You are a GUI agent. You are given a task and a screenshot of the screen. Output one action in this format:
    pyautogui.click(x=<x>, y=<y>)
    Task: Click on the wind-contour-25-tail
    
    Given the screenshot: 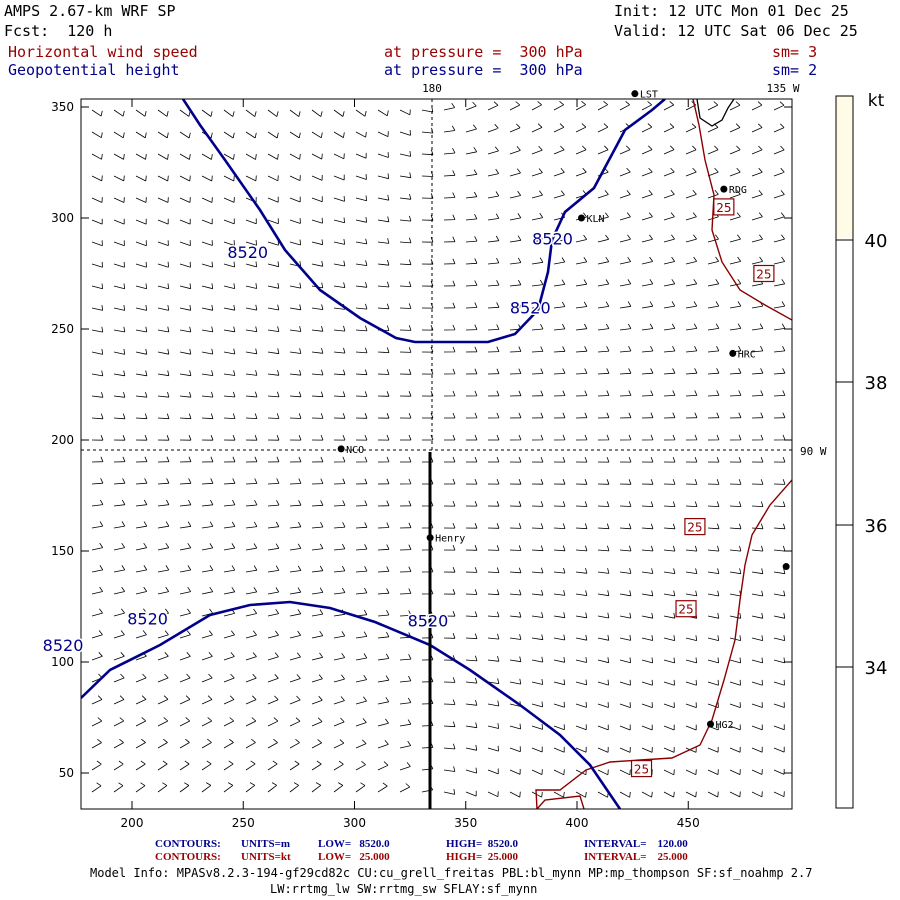 What is the action you would take?
    pyautogui.click(x=560, y=802)
    